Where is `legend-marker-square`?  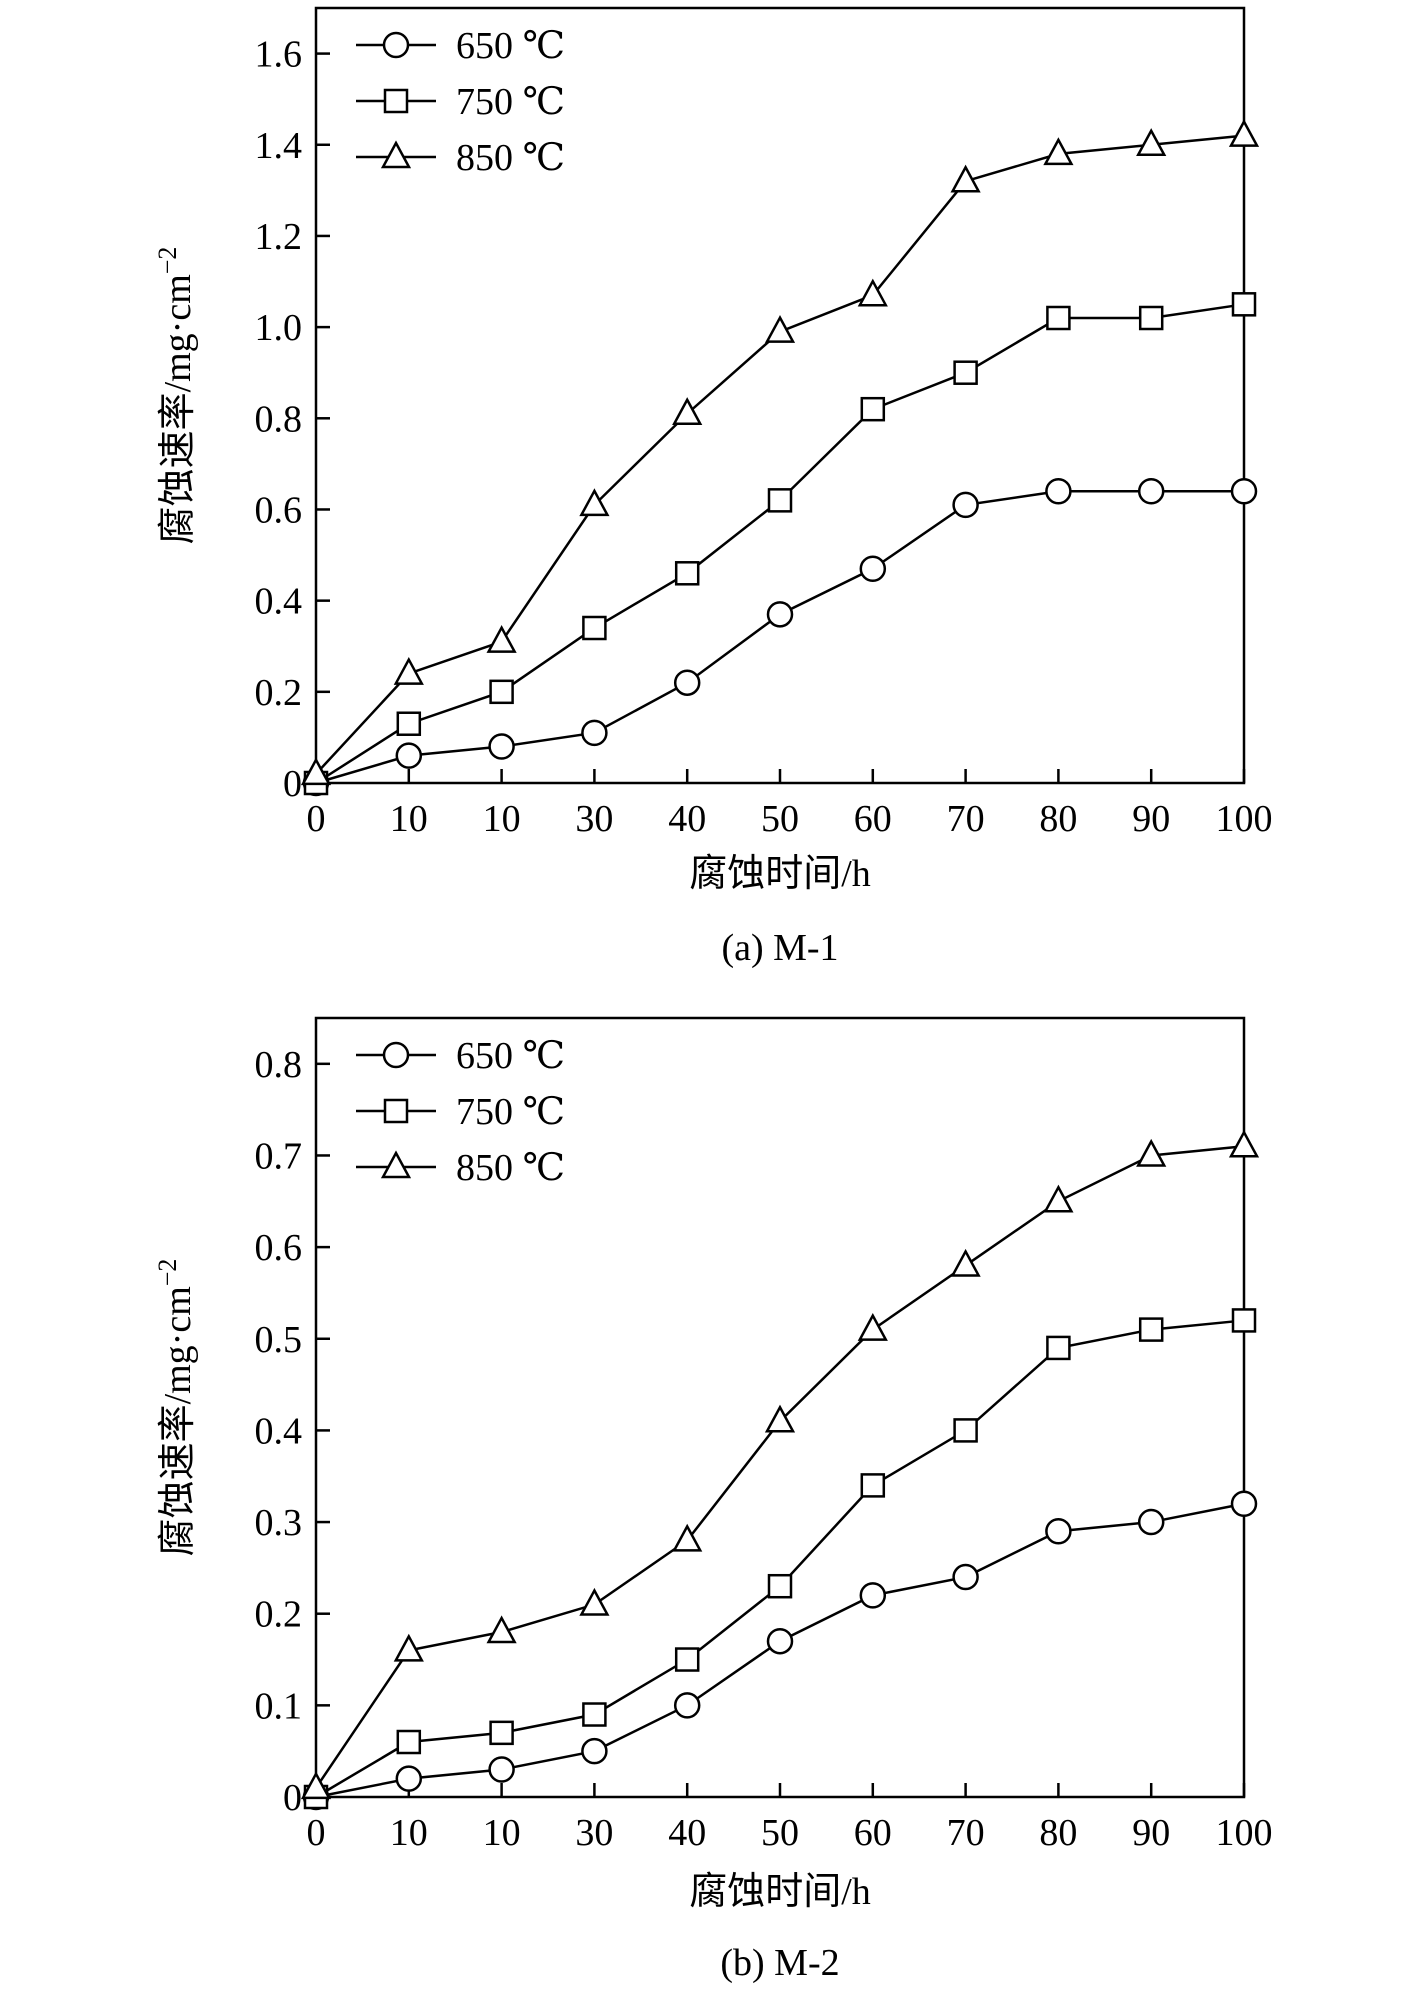
legend-marker-square is located at coordinates (396, 1111).